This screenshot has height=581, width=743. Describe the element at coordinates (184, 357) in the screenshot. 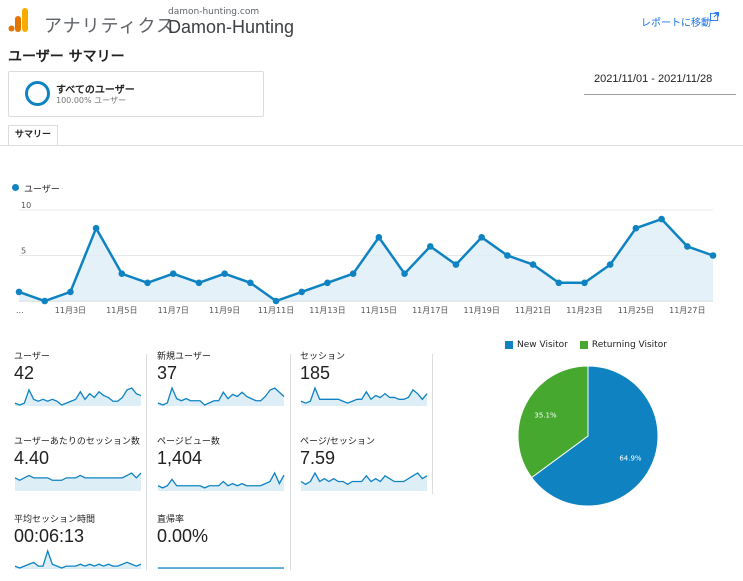

I see `metric-label: 新規ユーザー` at that location.